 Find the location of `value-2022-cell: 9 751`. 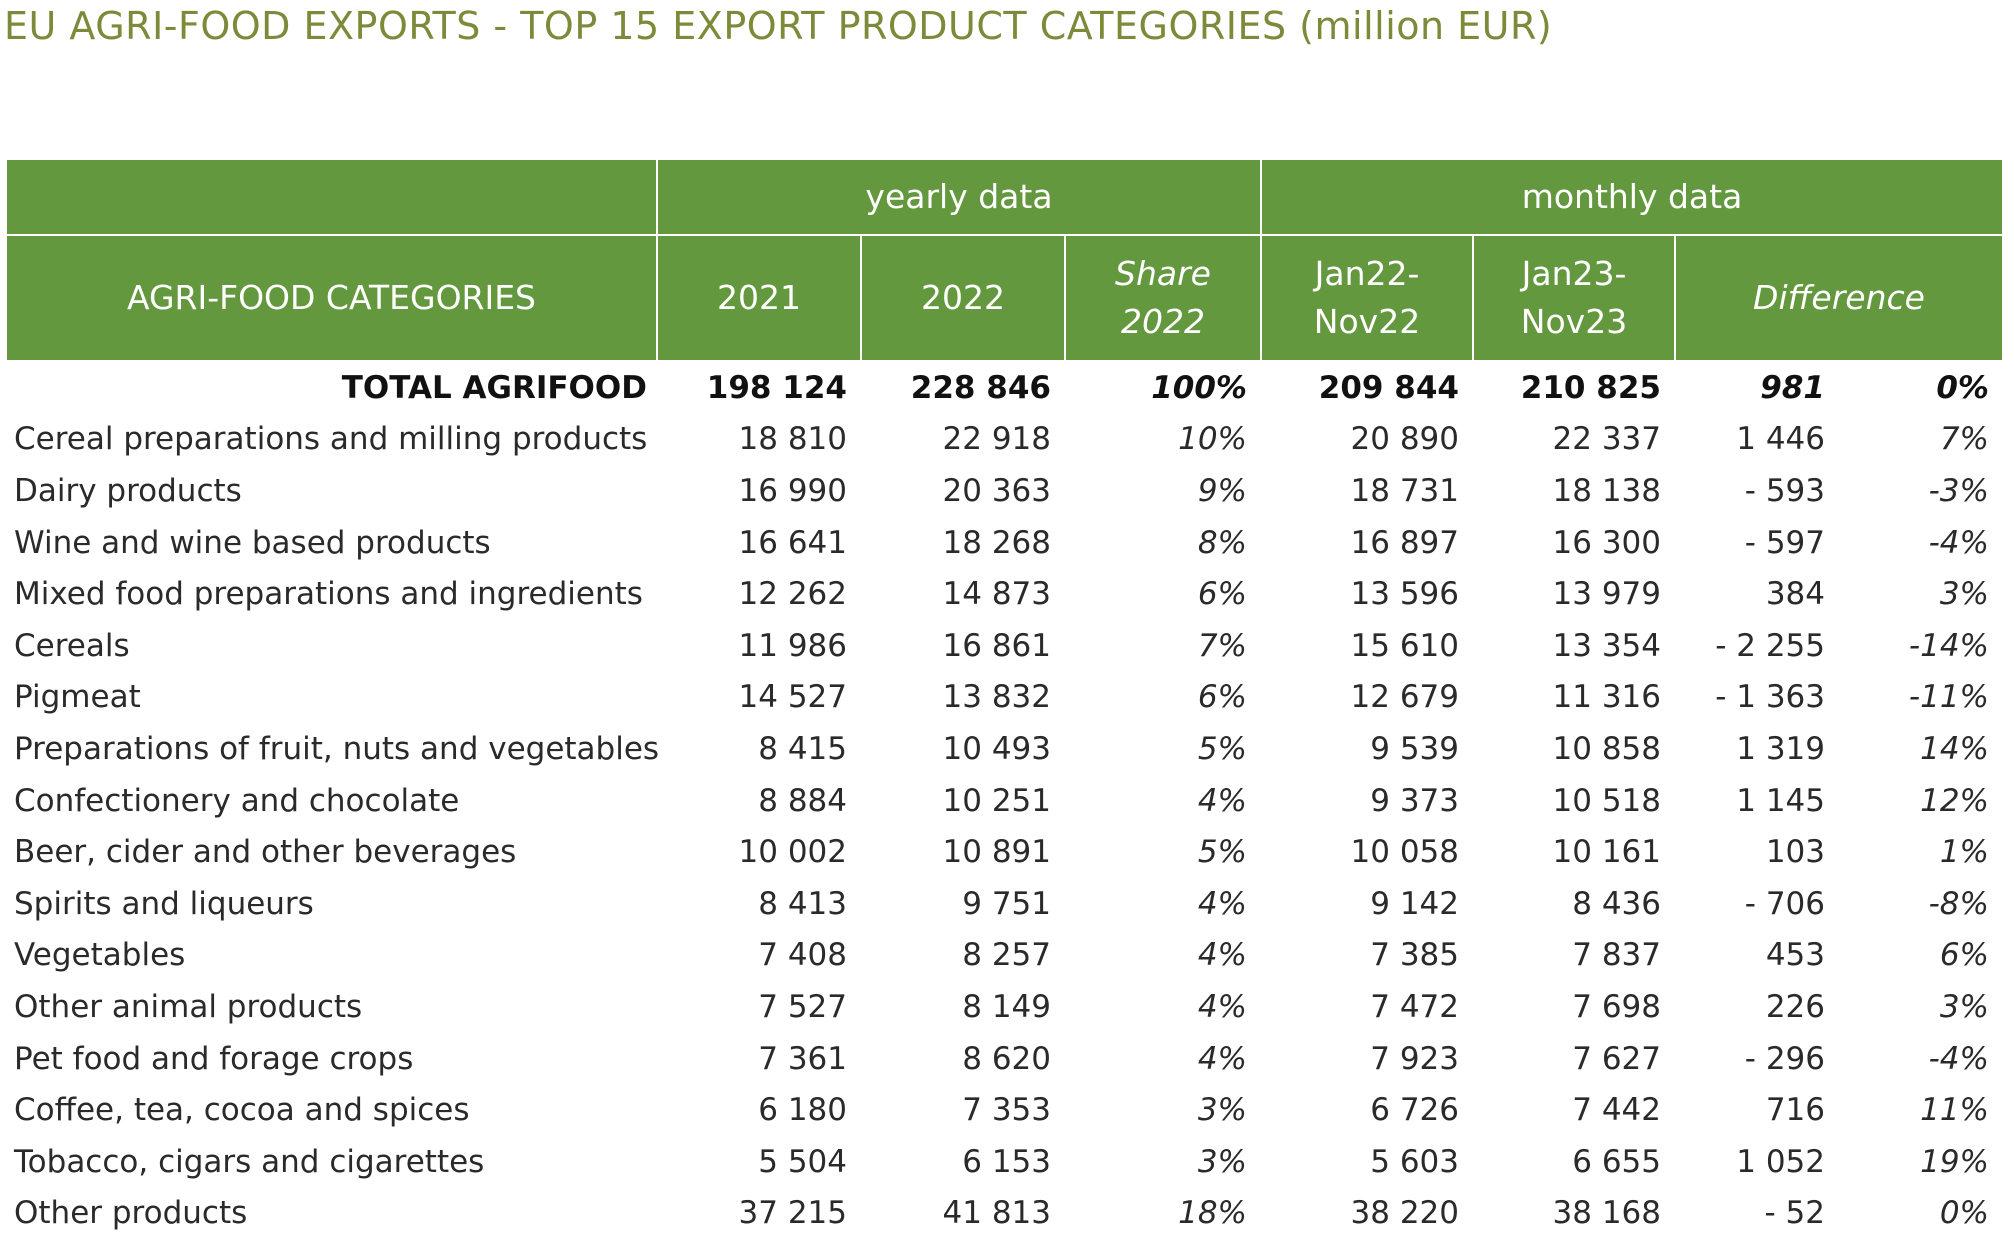

value-2022-cell: 9 751 is located at coordinates (1006, 903).